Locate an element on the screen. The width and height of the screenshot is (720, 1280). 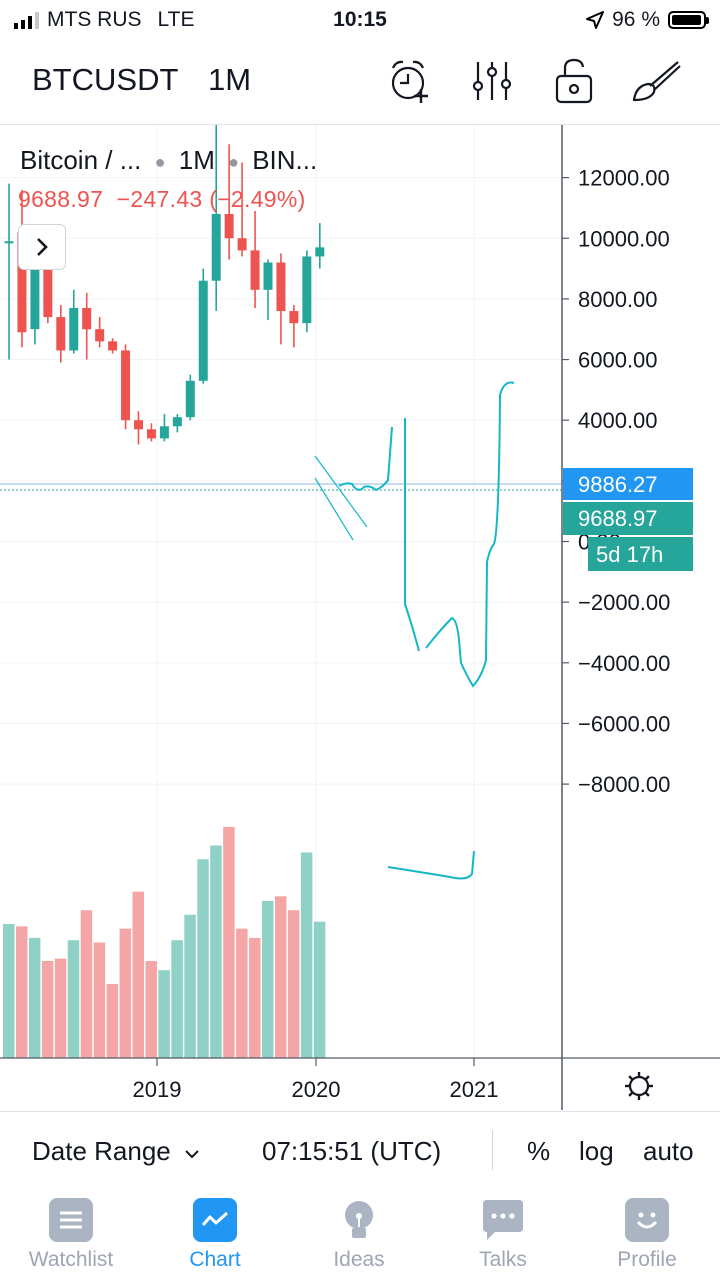
price-tick-label: 10000.00 is located at coordinates (624, 238).